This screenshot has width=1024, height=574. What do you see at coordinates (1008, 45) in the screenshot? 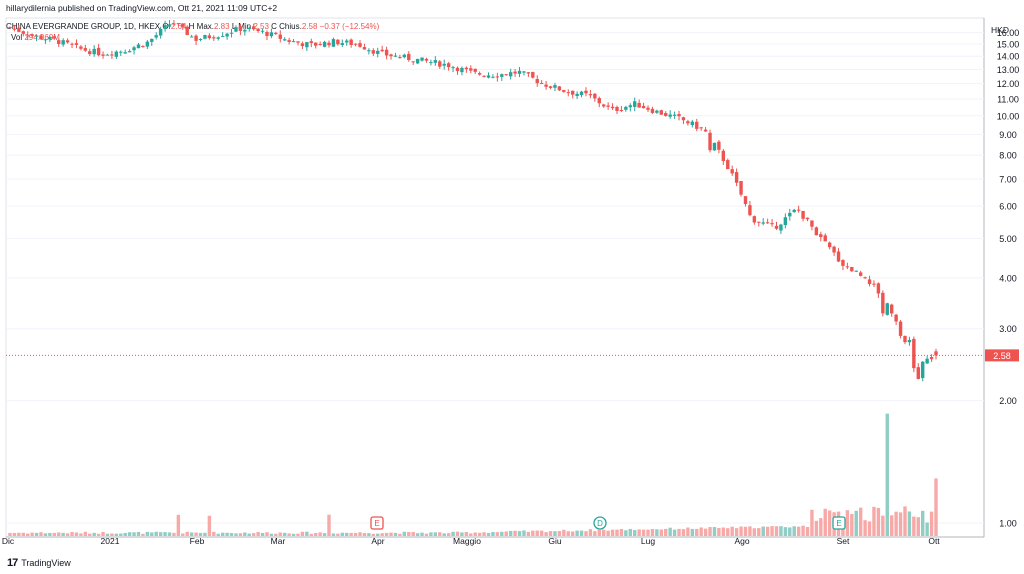
I see `price-tick-label: 15.00` at bounding box center [1008, 45].